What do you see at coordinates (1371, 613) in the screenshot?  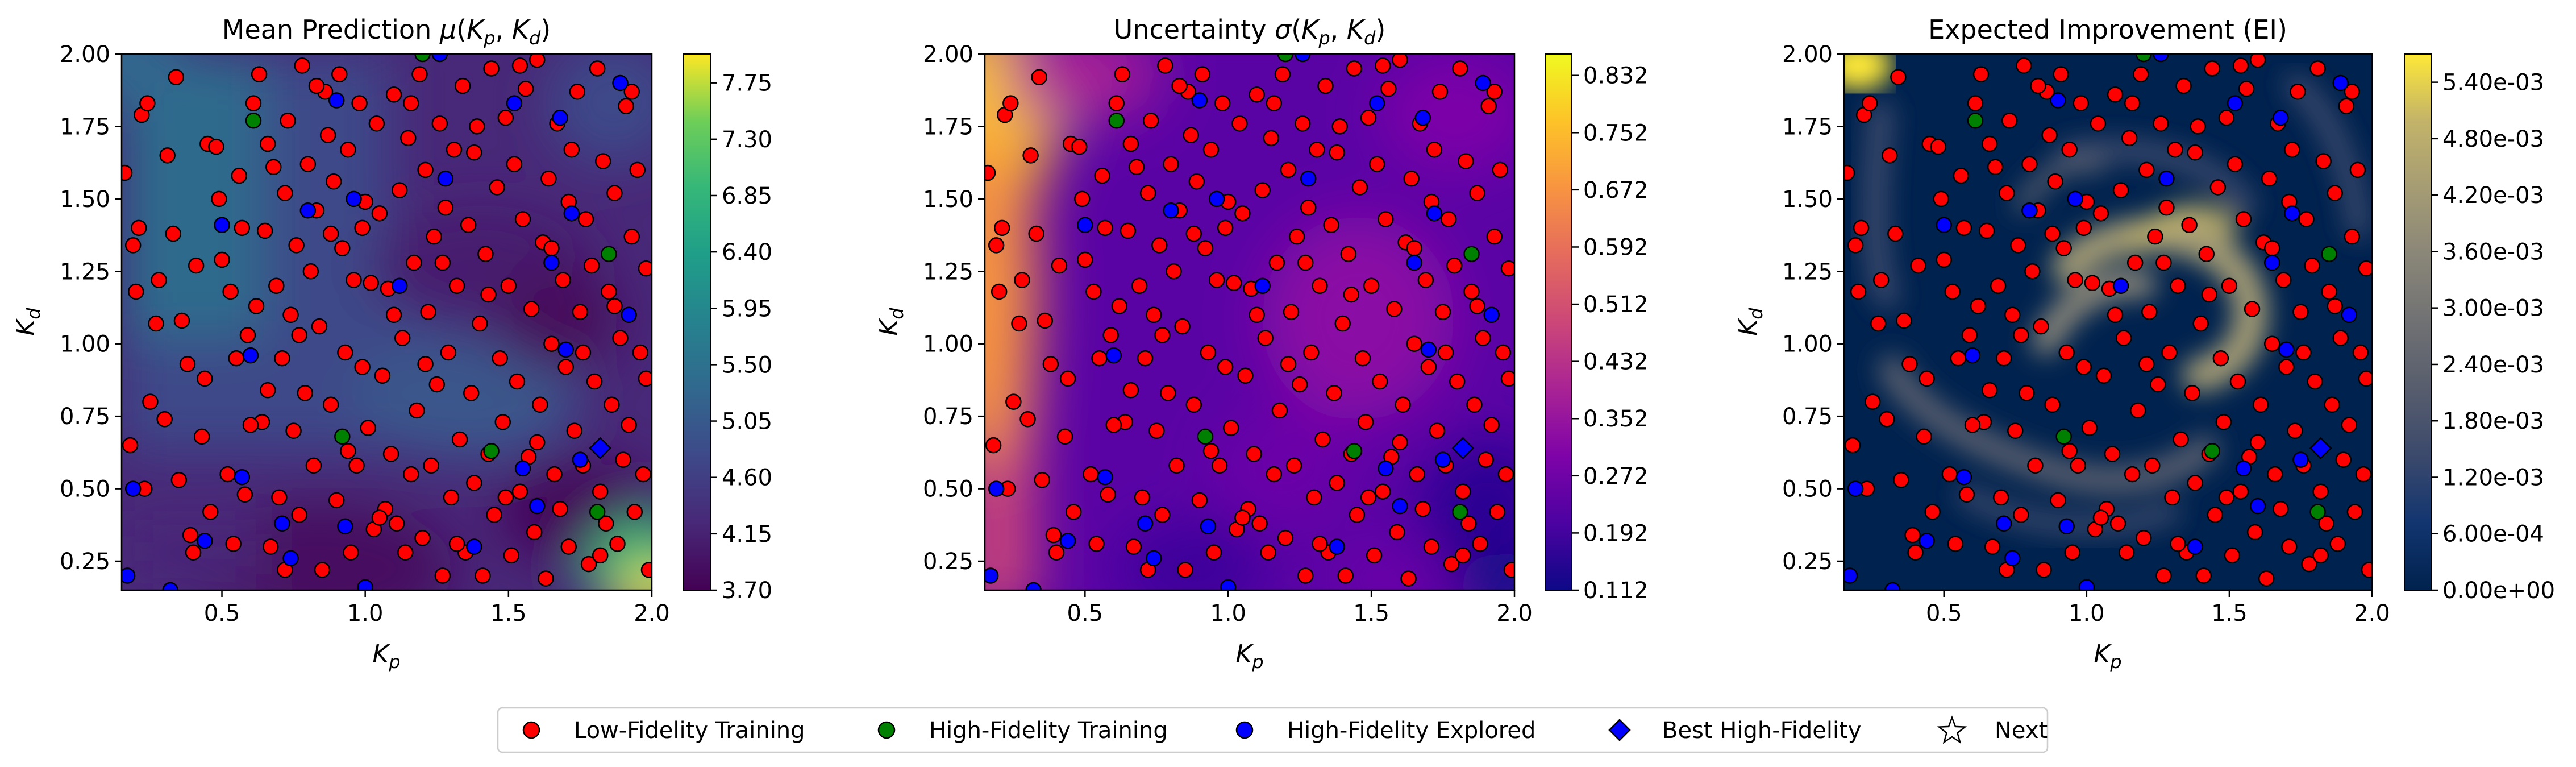 I see `x-tick-label: 1.5` at bounding box center [1371, 613].